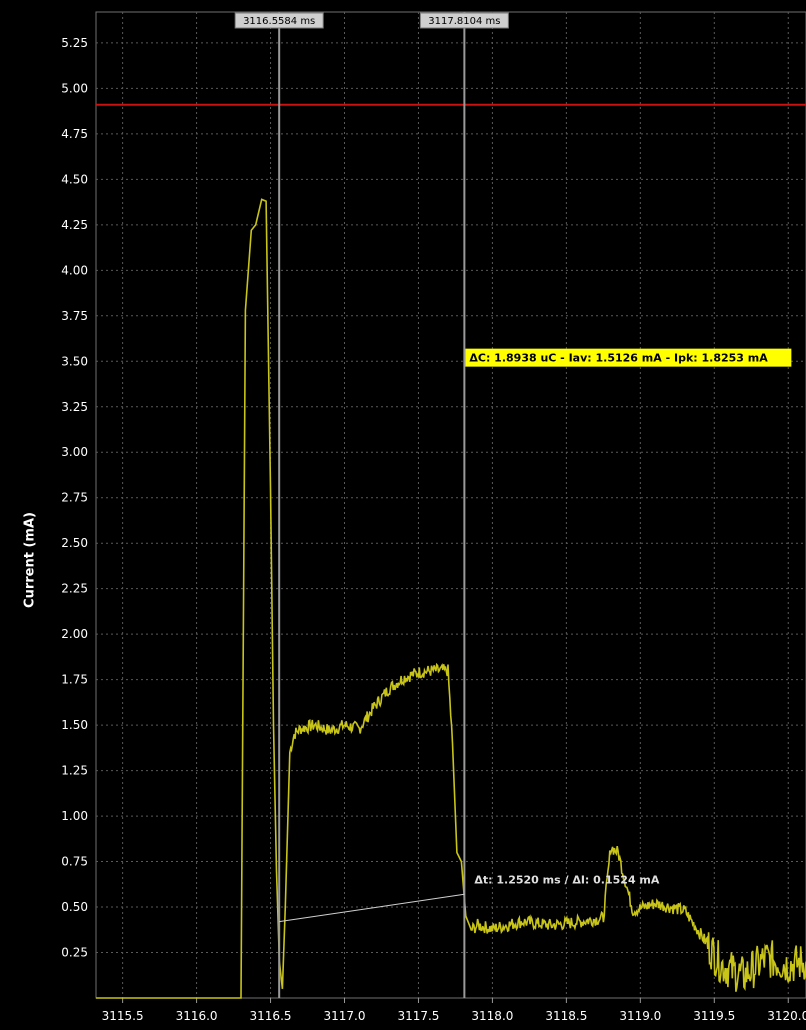 This screenshot has width=806, height=1030. What do you see at coordinates (123, 1016) in the screenshot?
I see `x-tick-label: 3115.5` at bounding box center [123, 1016].